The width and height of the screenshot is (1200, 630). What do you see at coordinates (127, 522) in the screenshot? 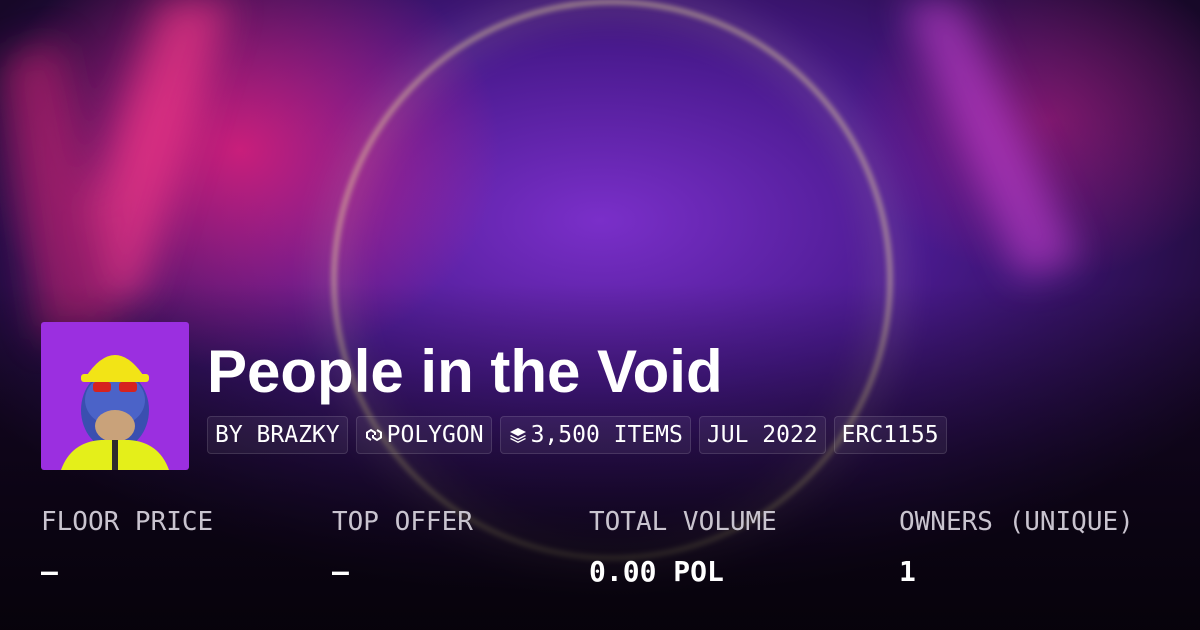
I see `stat-label: FLOOR PRICE` at bounding box center [127, 522].